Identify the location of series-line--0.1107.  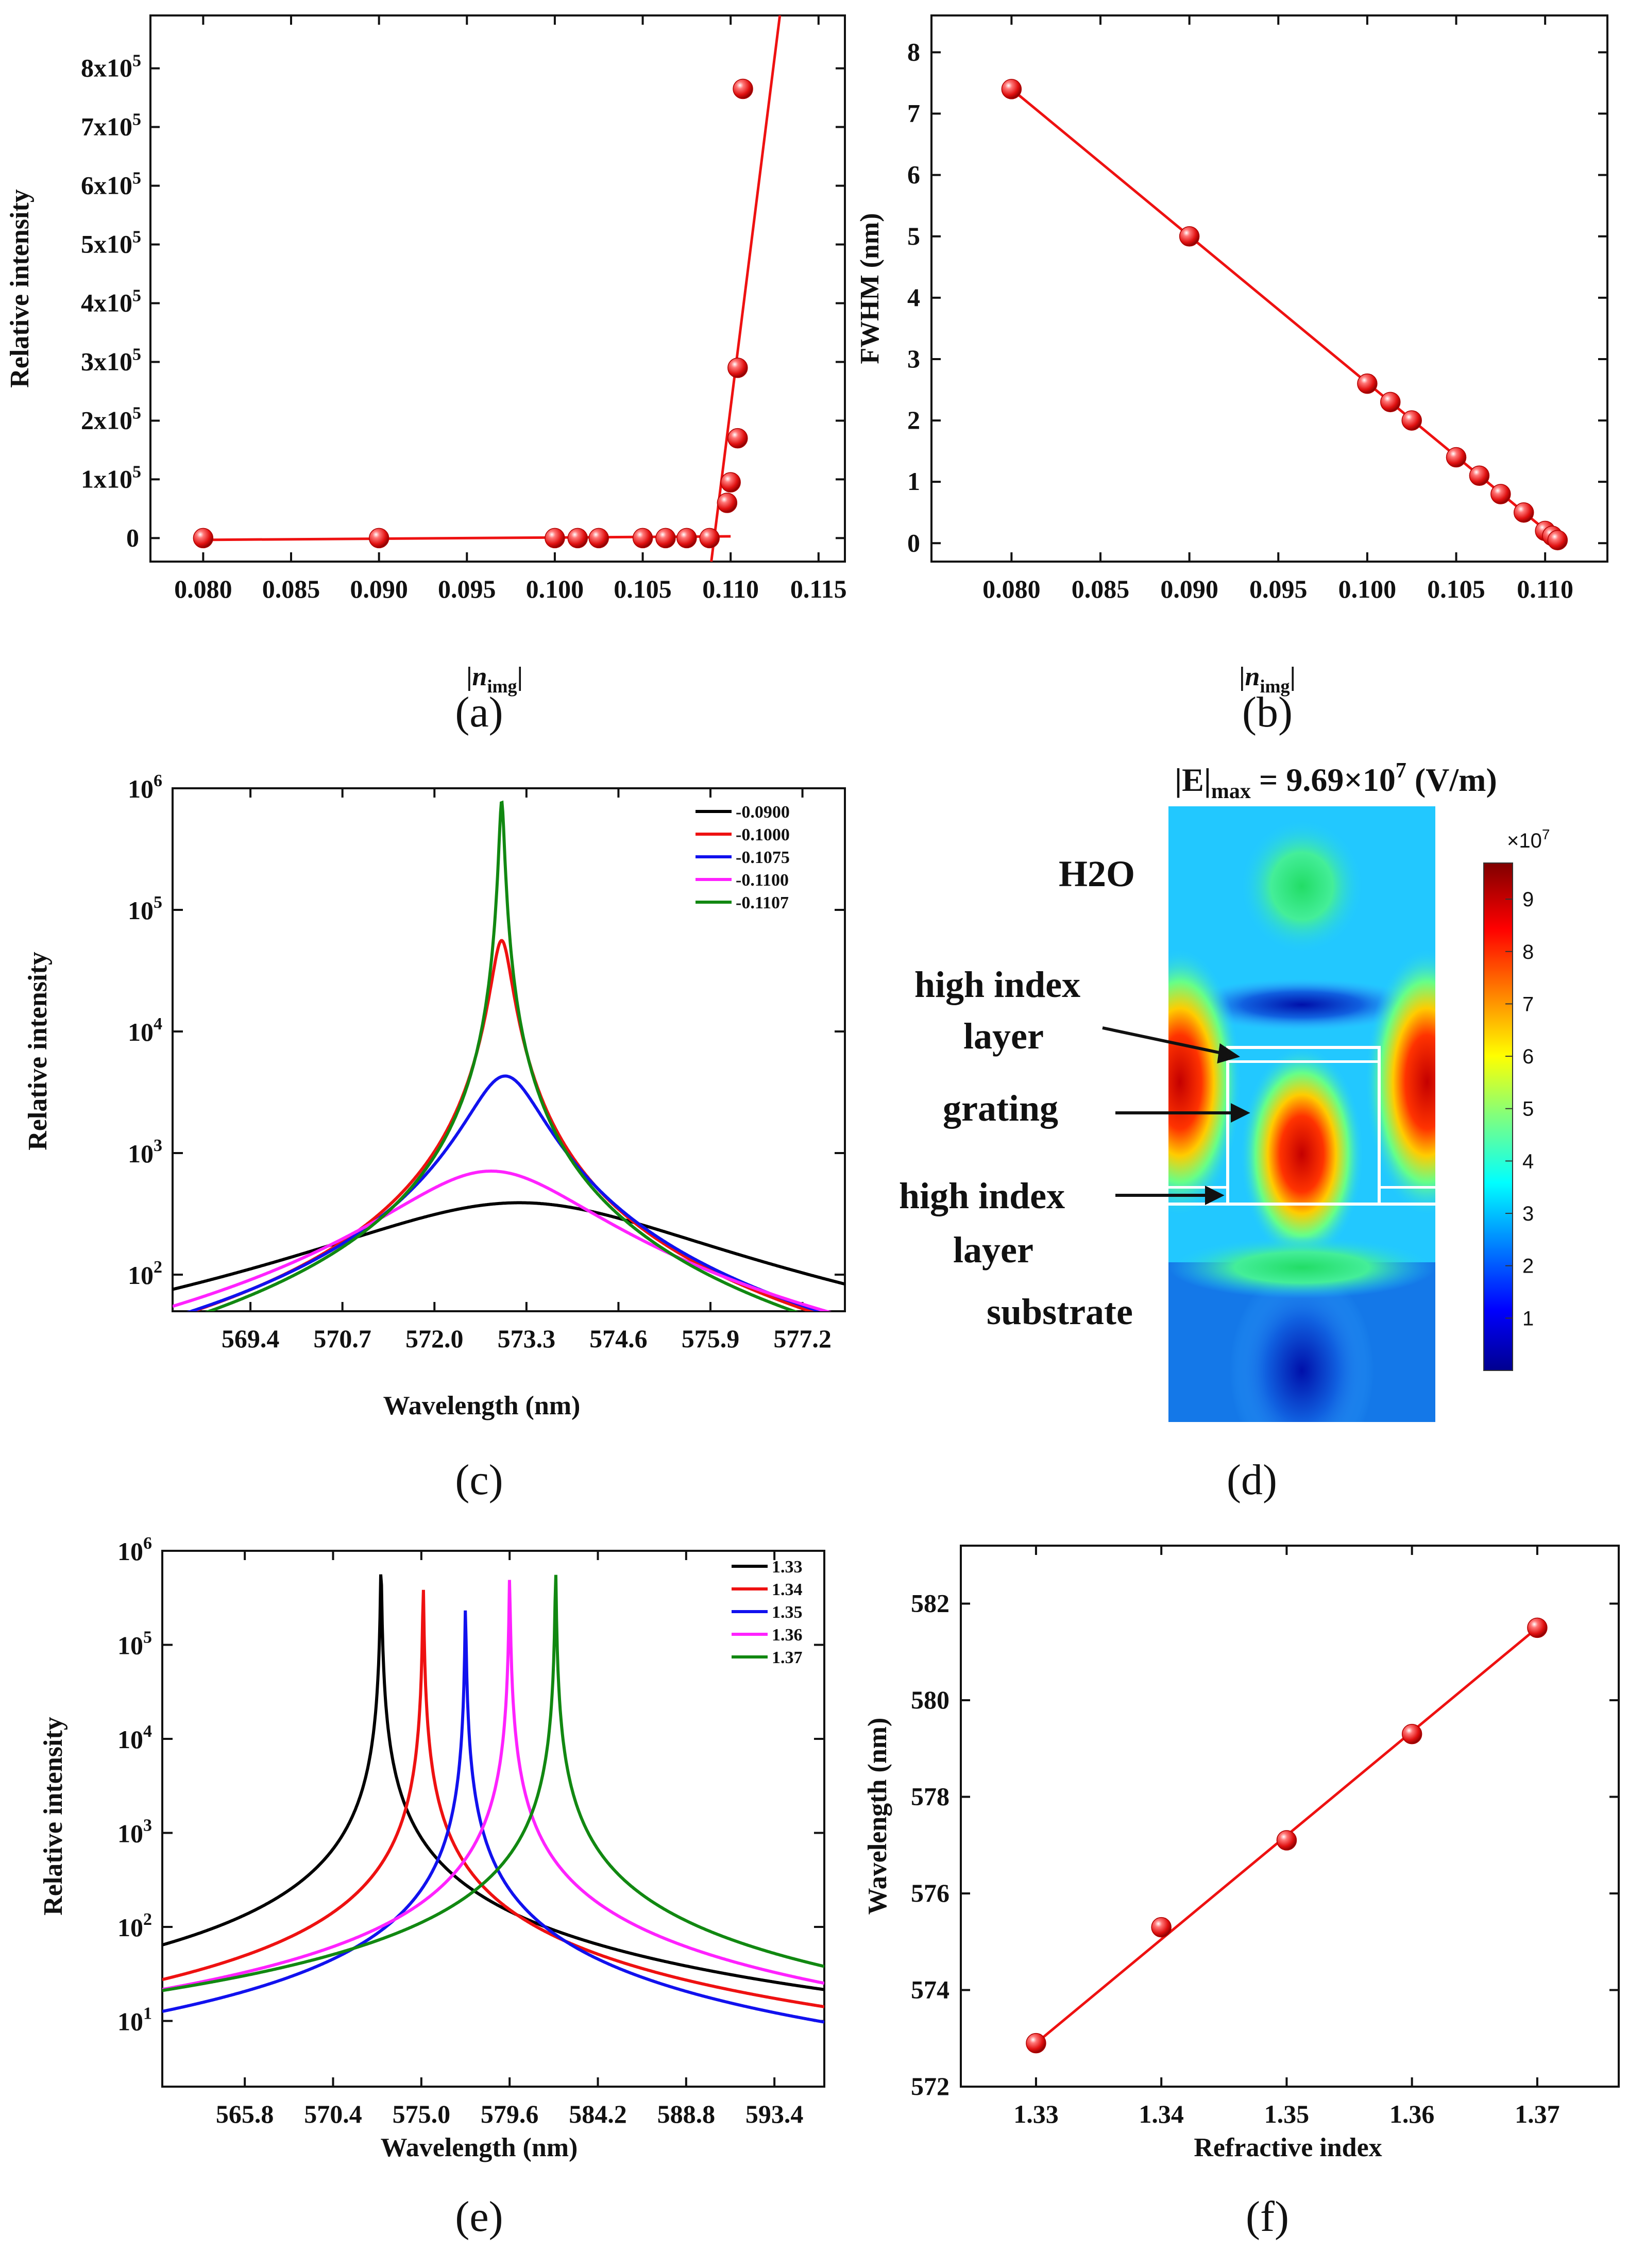
(502, 1055).